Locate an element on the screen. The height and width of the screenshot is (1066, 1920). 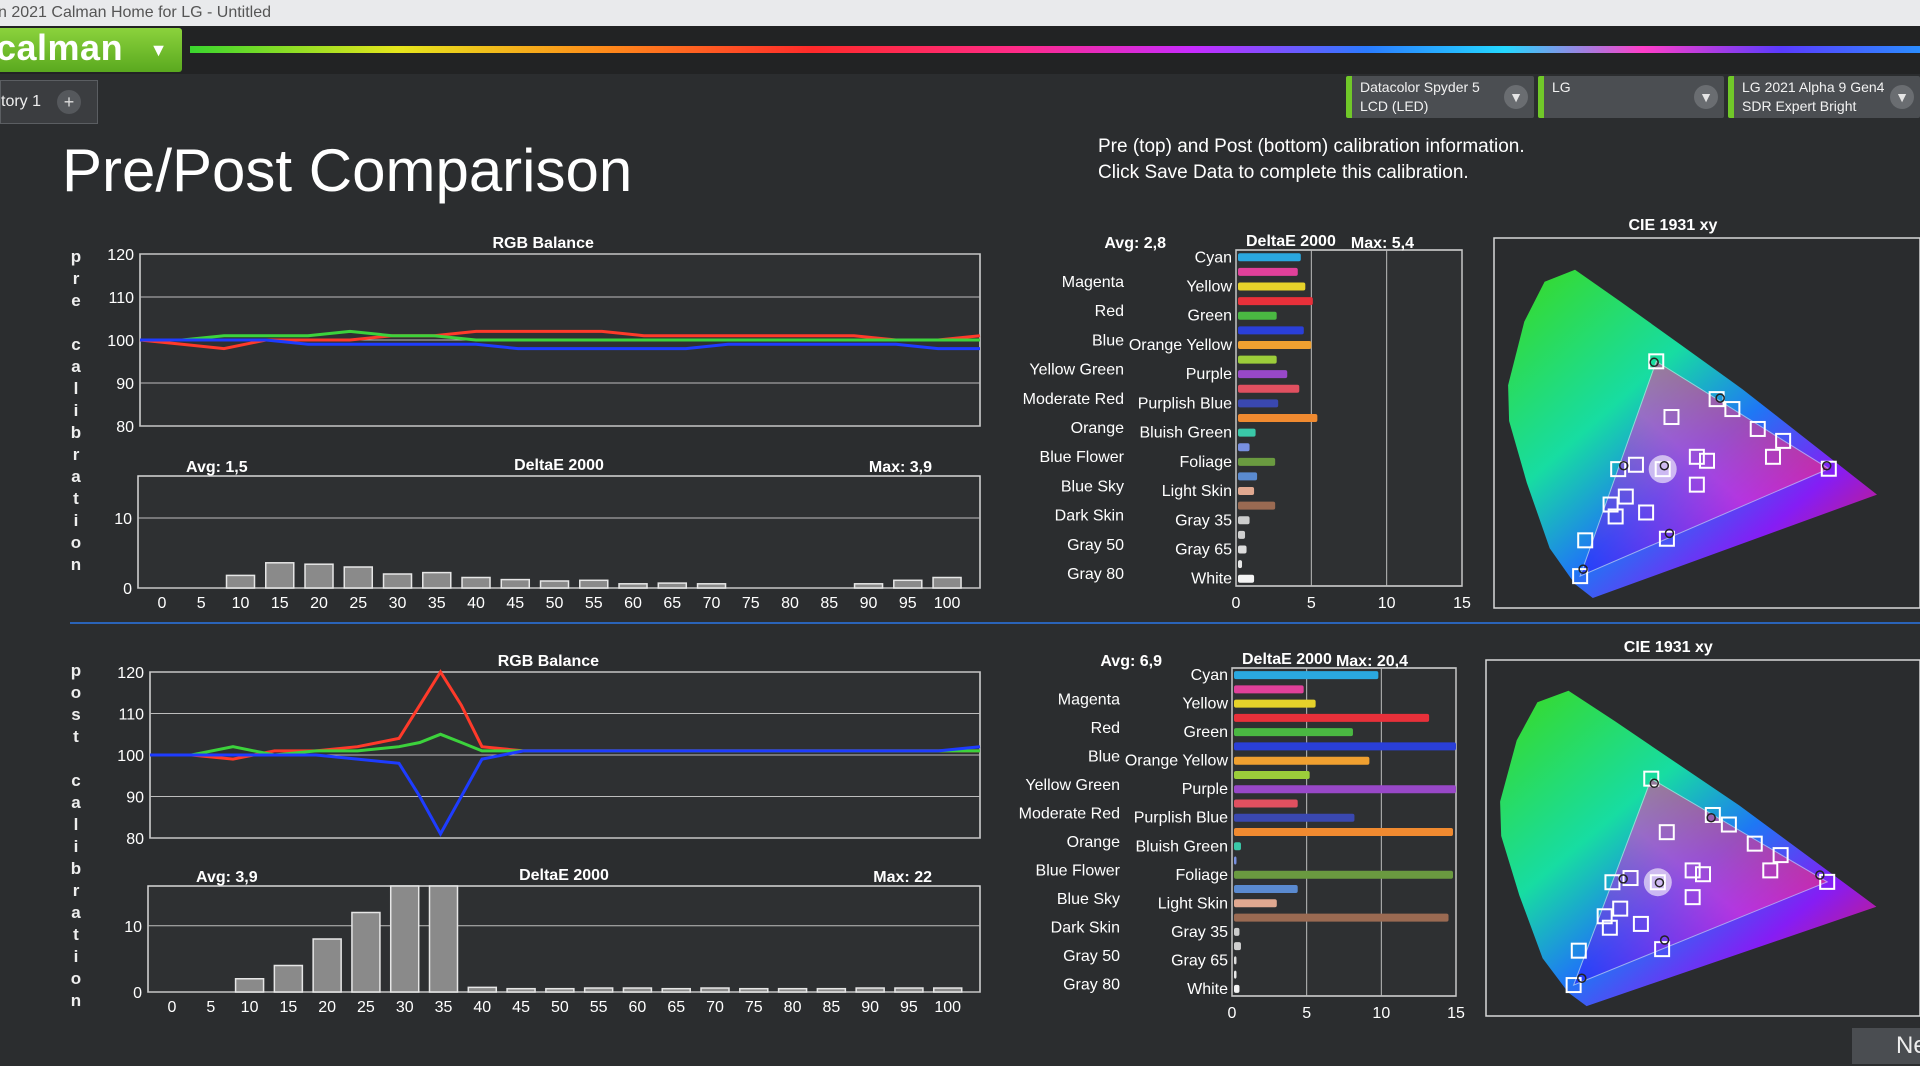
source-selector: LG ▼ is located at coordinates (1631, 97).